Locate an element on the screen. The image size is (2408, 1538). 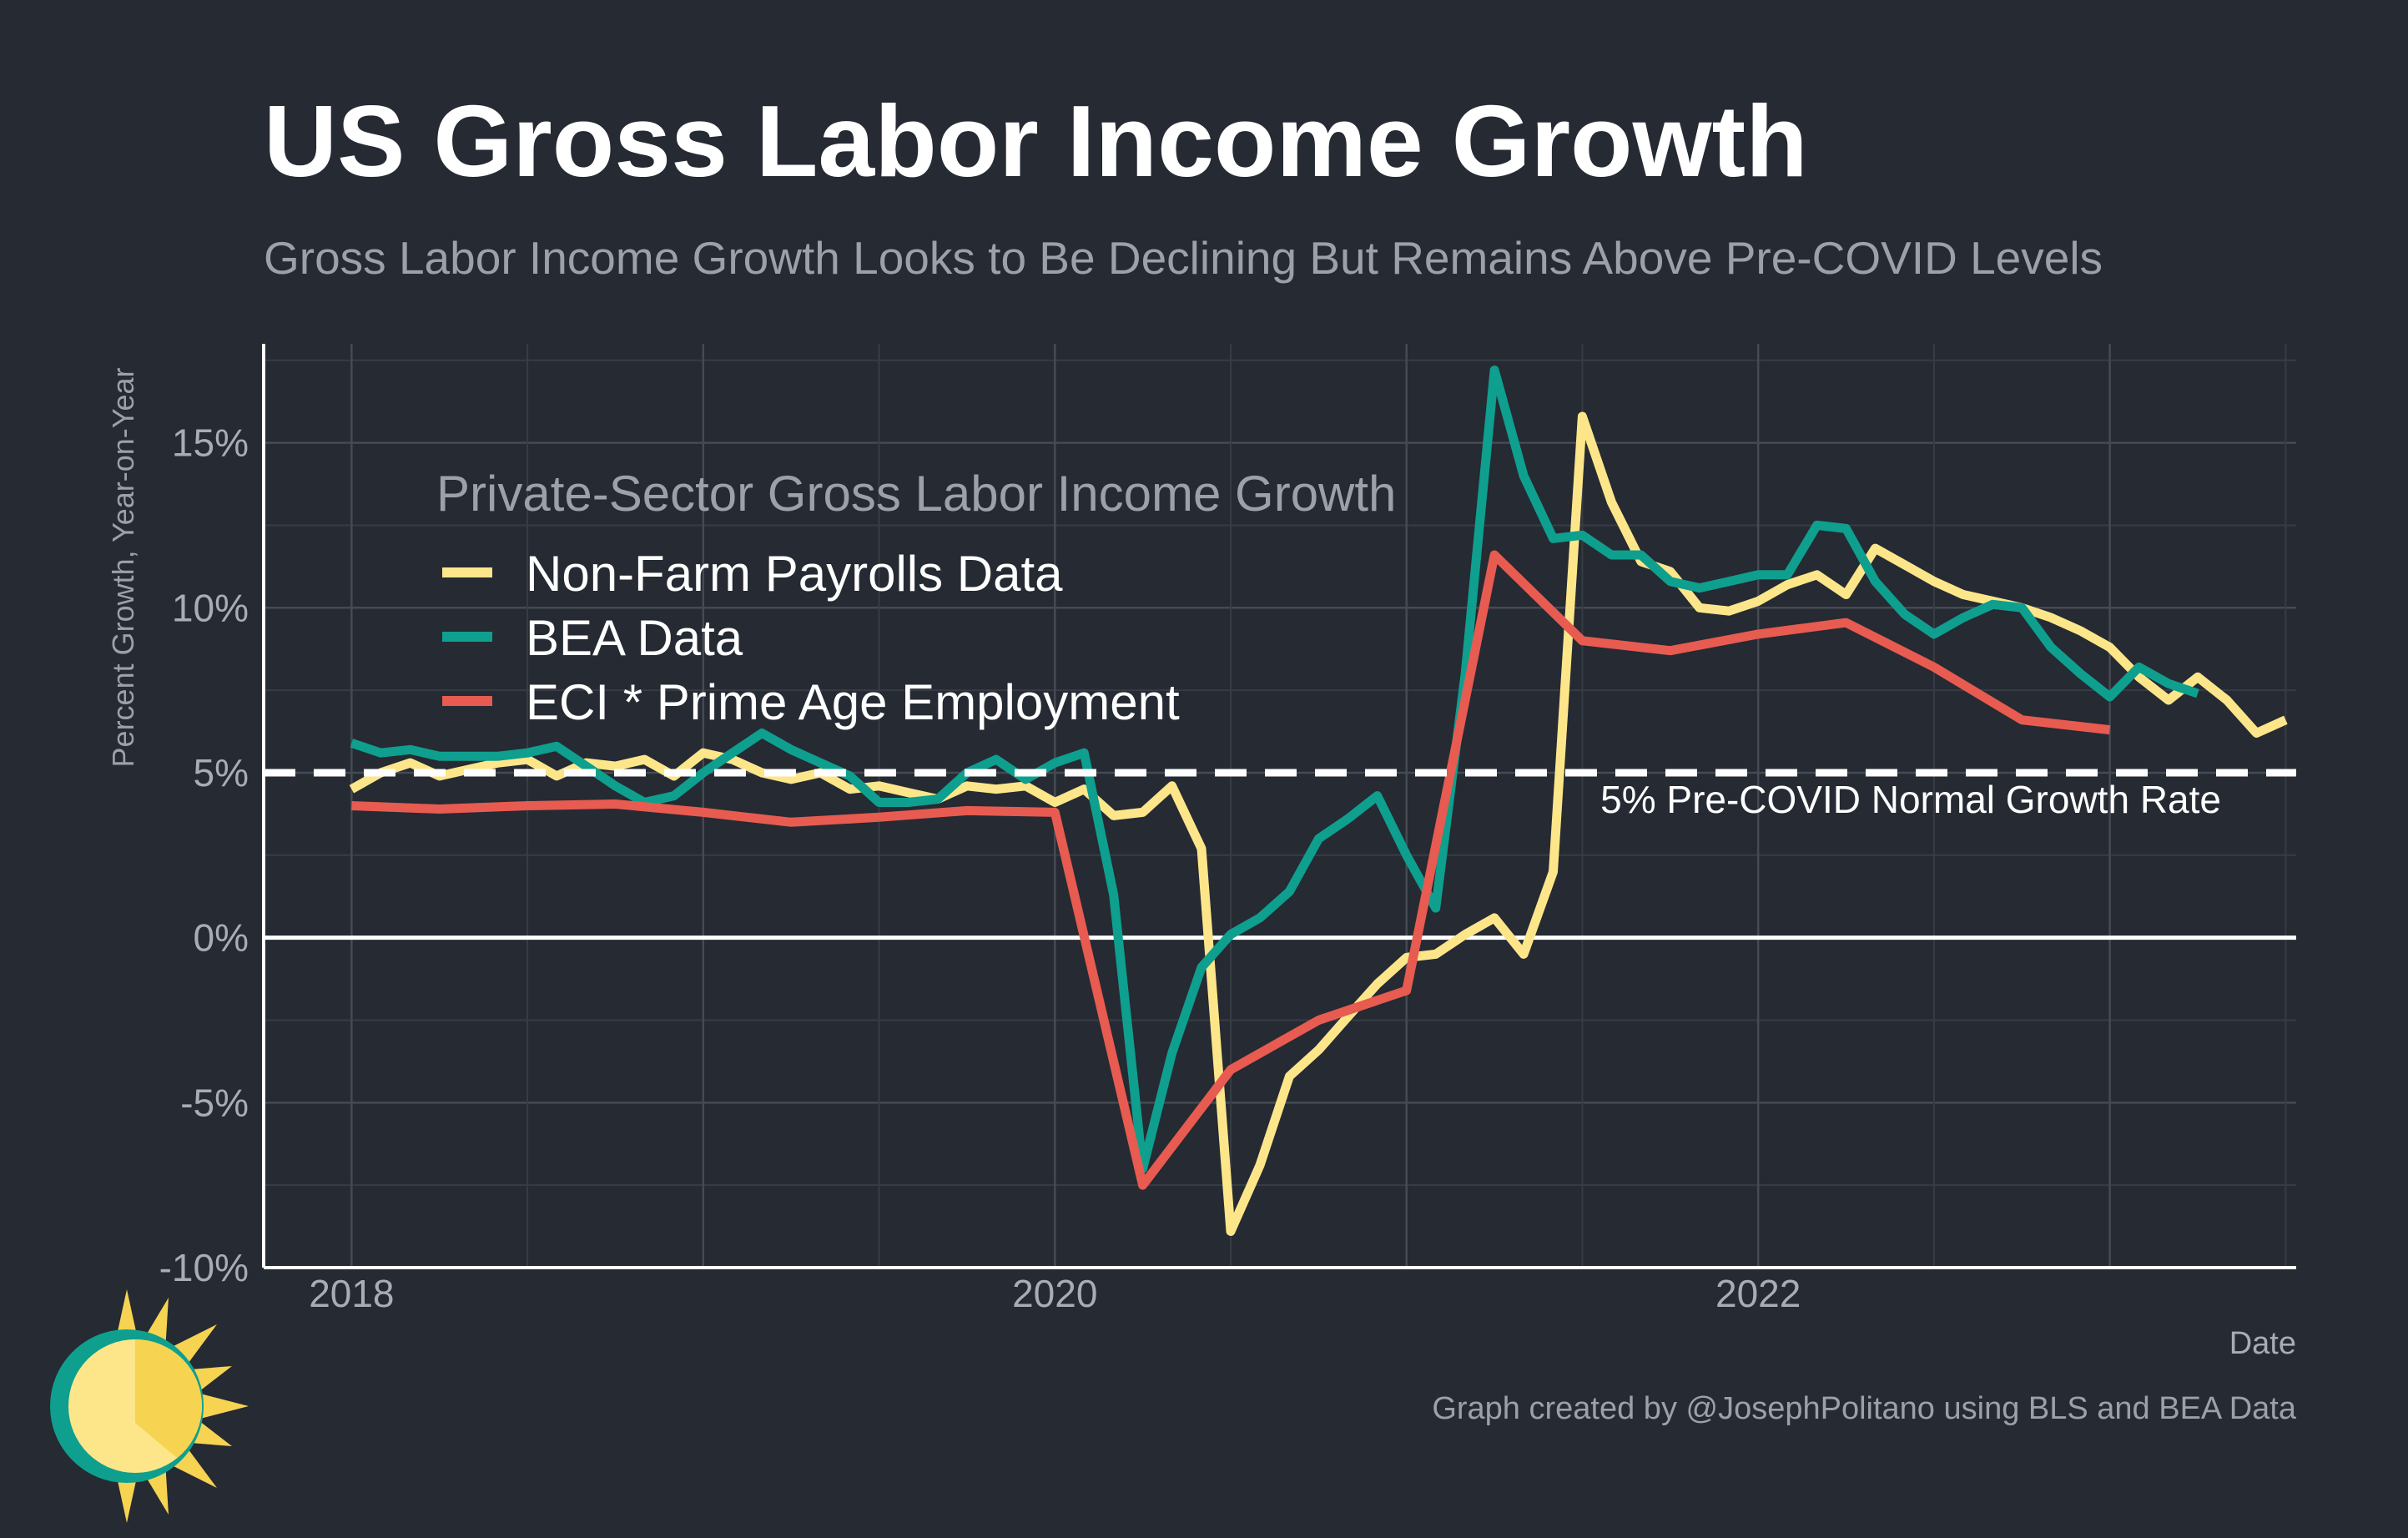
legend-title: Private-Sector Gross Labor Income Growth is located at coordinates (916, 494).